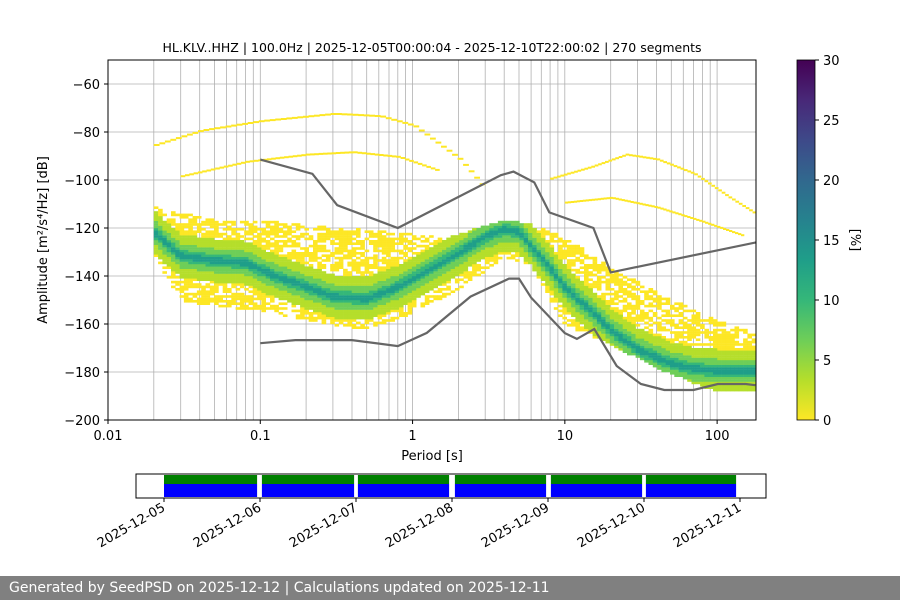 Image resolution: width=900 pixels, height=600 pixels. Describe the element at coordinates (86, 133) in the screenshot. I see `y-tick-label: −80` at that location.